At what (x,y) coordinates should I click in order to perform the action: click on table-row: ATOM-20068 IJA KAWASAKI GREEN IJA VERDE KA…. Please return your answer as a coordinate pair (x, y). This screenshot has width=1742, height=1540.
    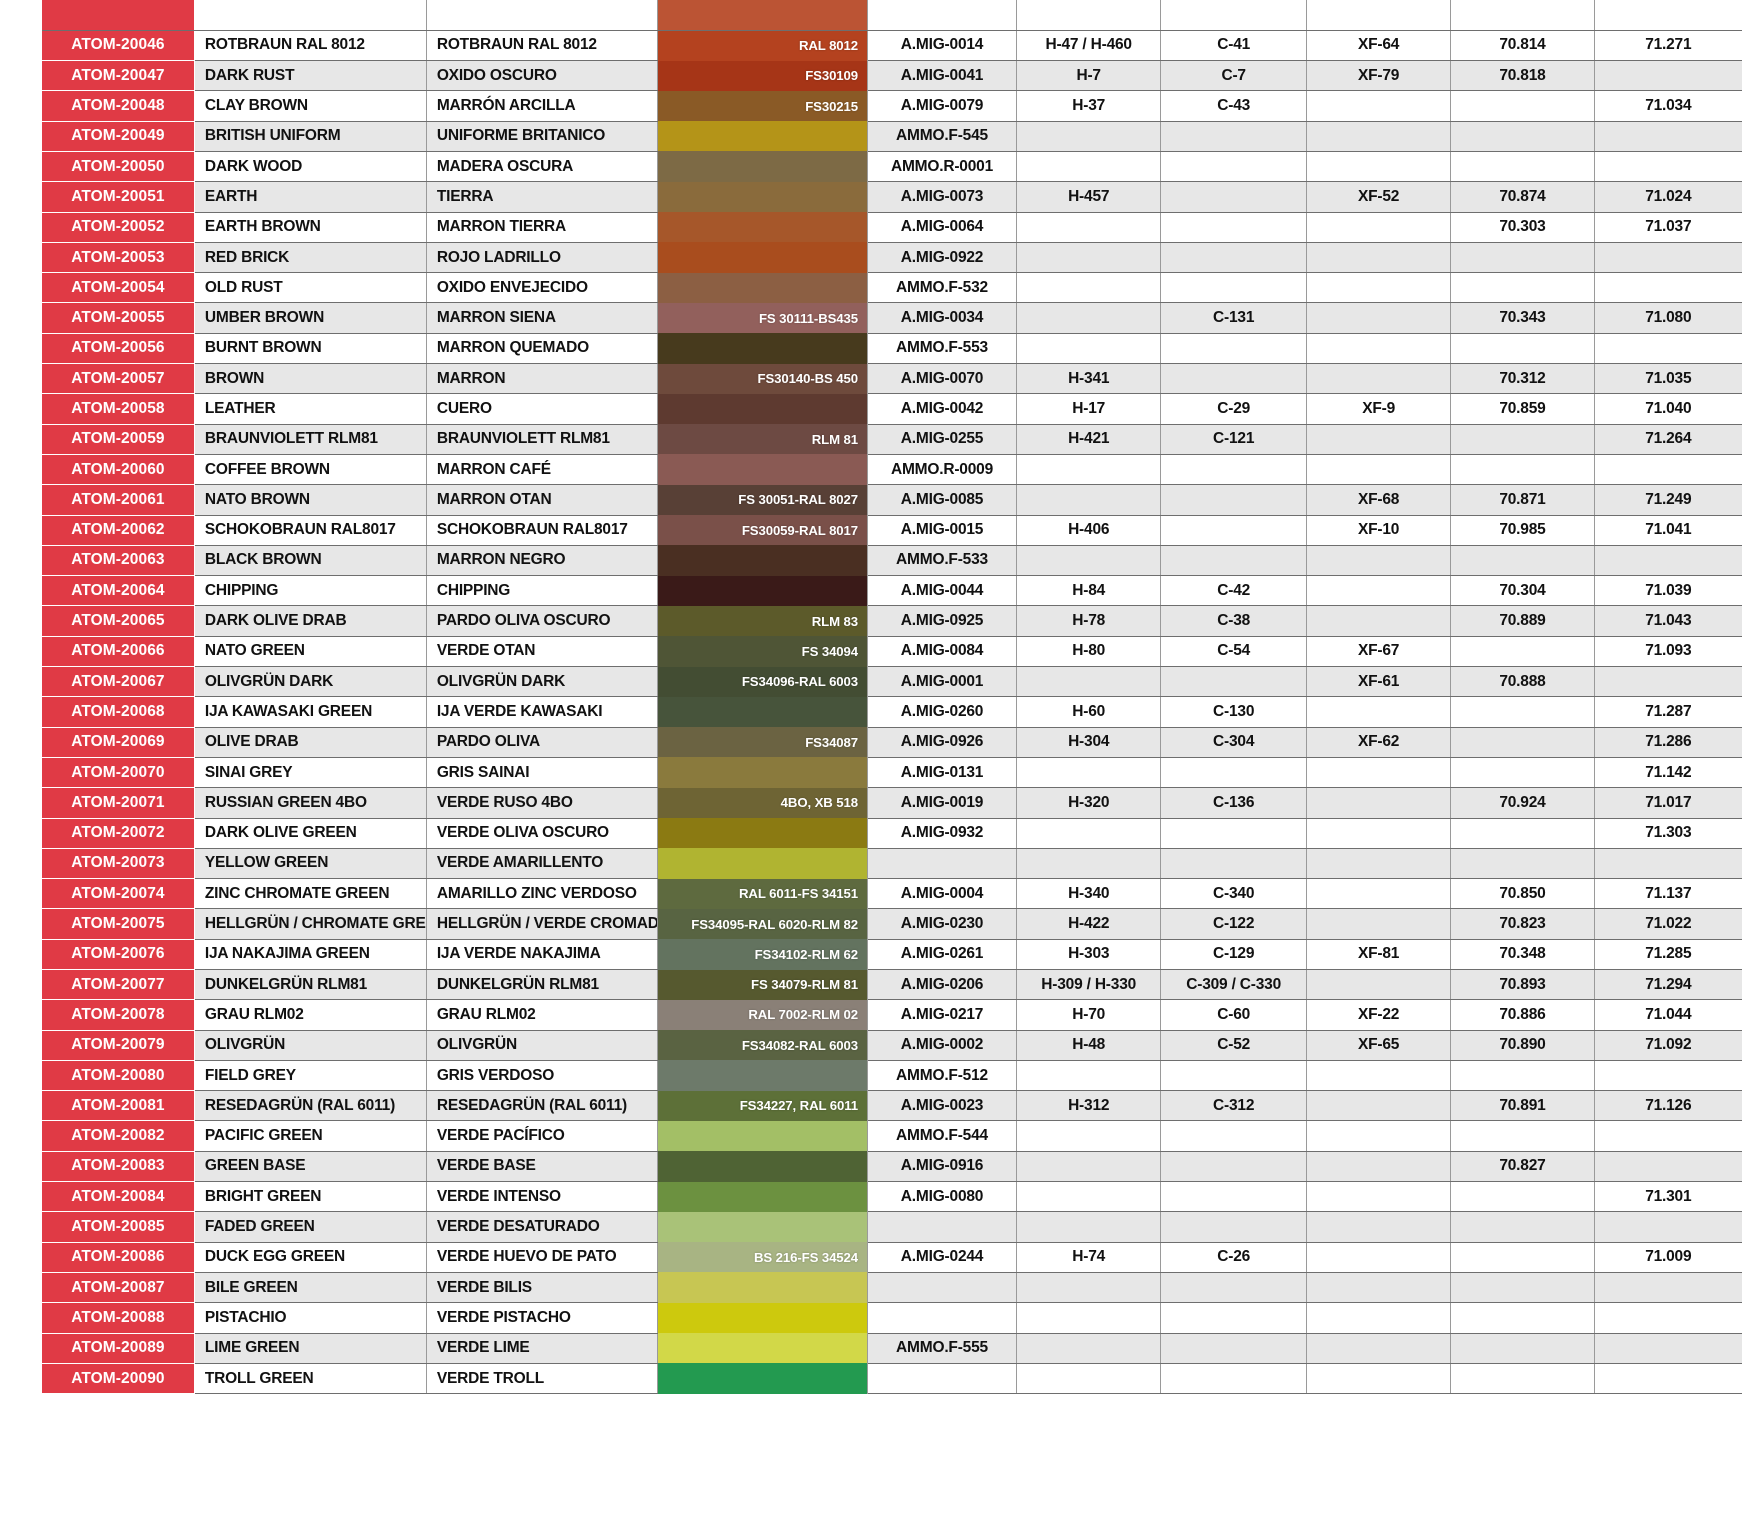
    Looking at the image, I should click on (892, 712).